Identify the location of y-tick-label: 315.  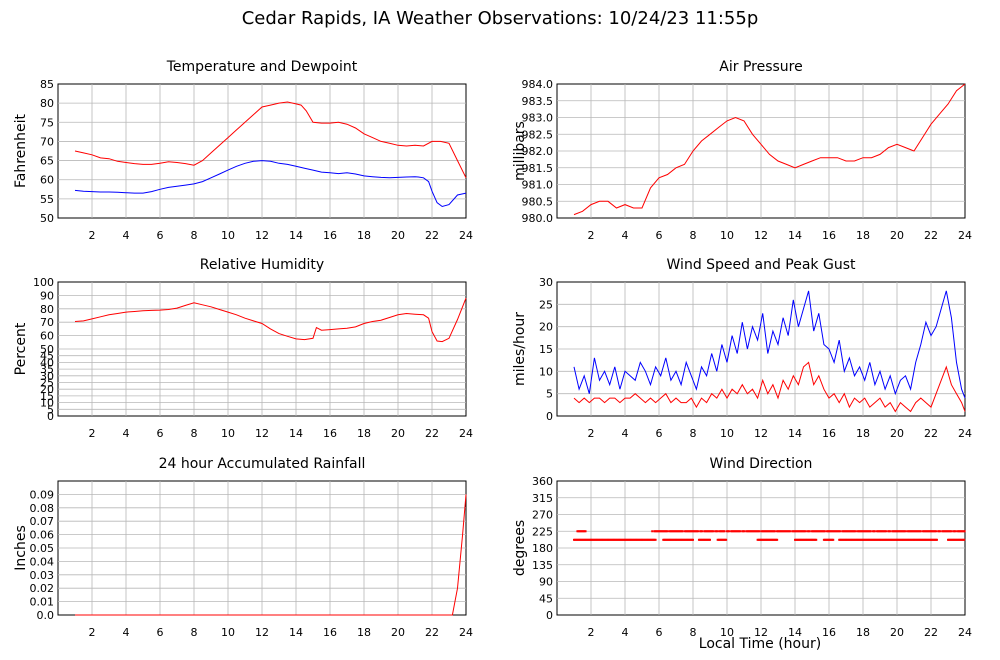
(542, 498).